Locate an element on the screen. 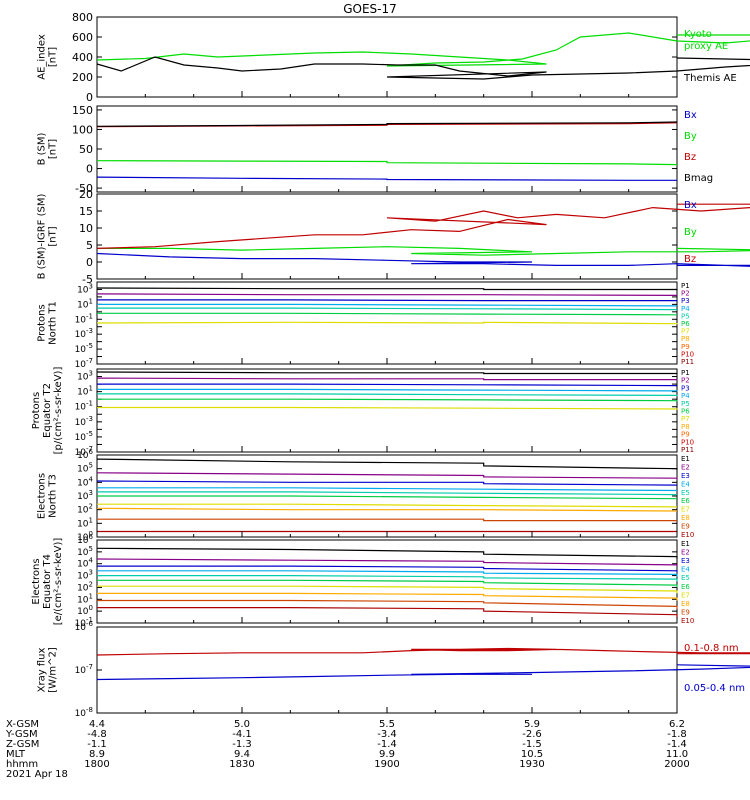  series-line-e1 is located at coordinates (387, 464).